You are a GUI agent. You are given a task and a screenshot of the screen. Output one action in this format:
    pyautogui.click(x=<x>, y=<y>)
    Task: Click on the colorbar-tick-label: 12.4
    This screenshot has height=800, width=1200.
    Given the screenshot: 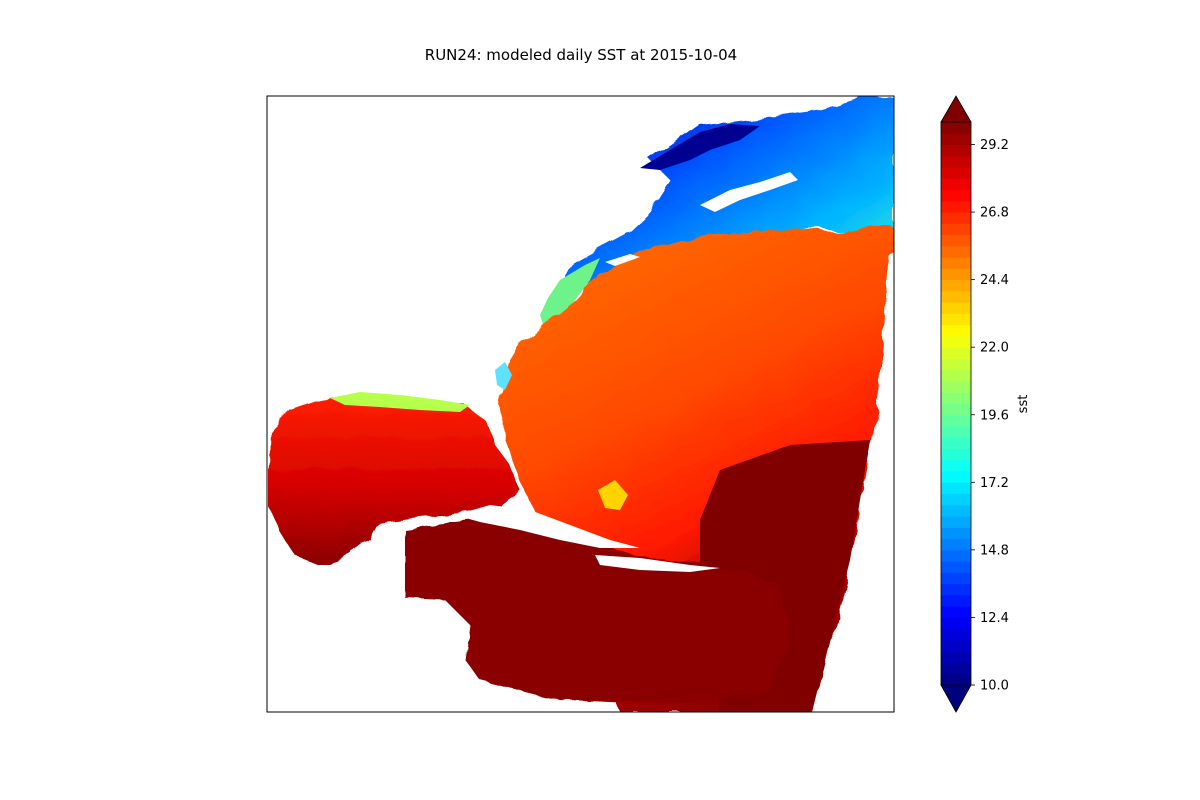 What is the action you would take?
    pyautogui.click(x=994, y=618)
    